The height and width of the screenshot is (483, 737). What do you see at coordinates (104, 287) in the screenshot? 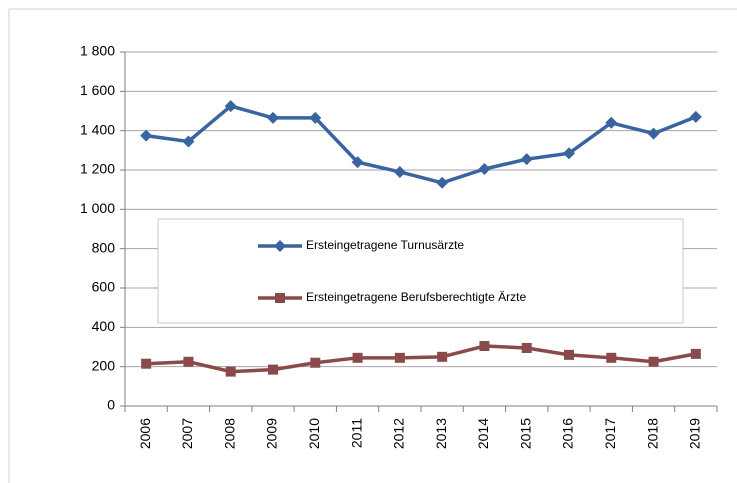
I see `y-tick-label: 600` at bounding box center [104, 287].